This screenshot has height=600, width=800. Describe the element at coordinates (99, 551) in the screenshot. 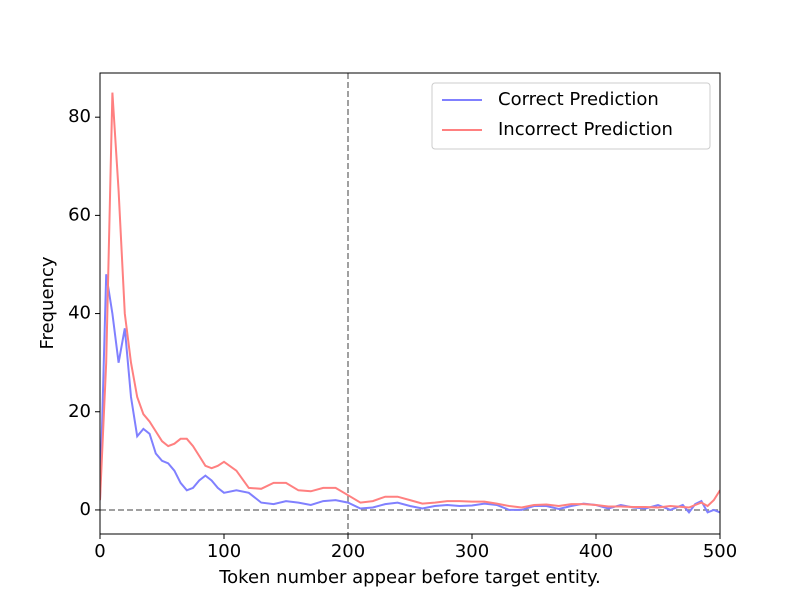

I see `x-tick-label: 0` at that location.